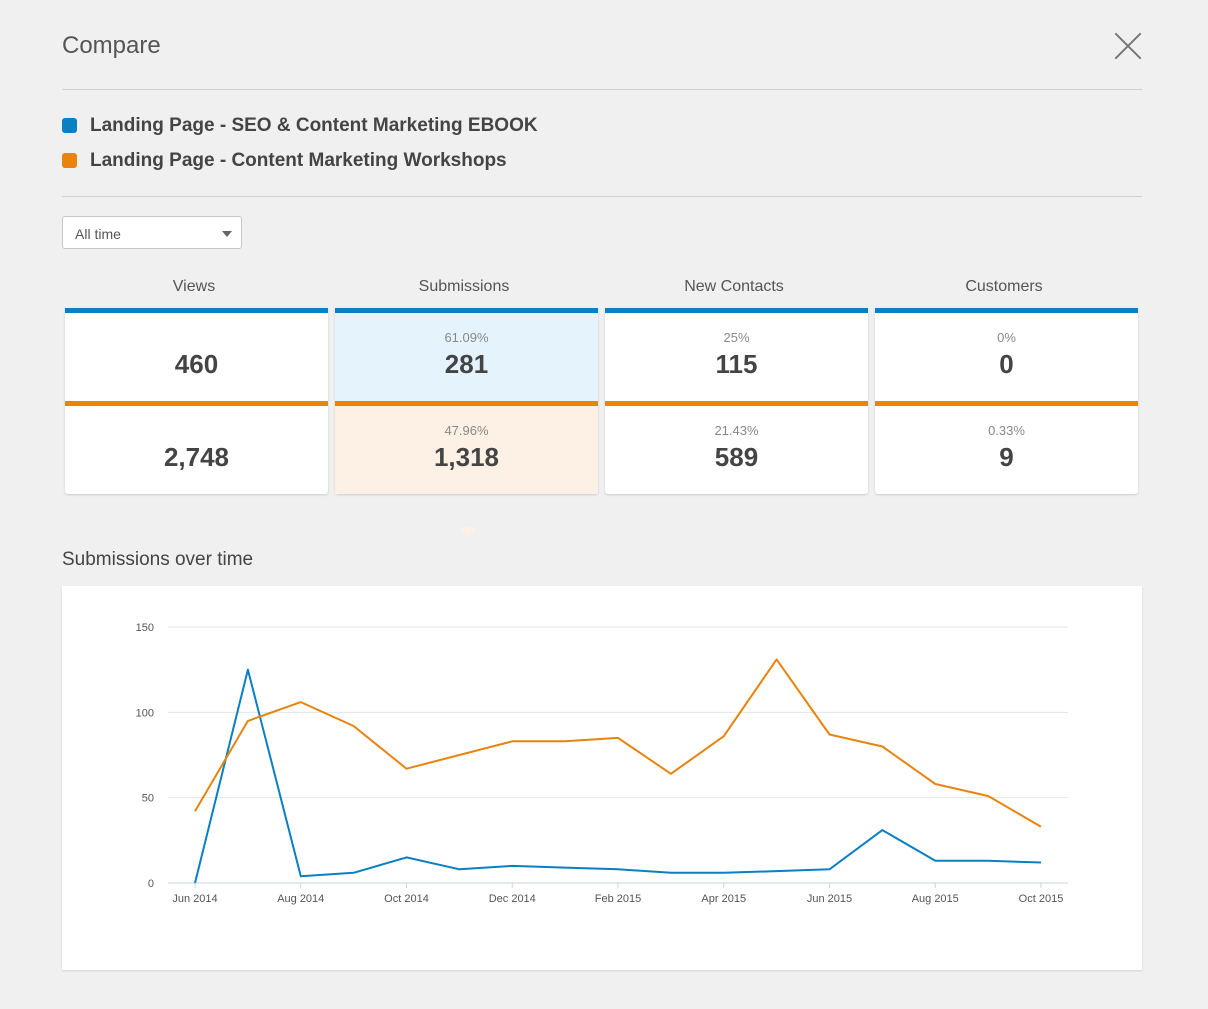 Image resolution: width=1208 pixels, height=1009 pixels. Describe the element at coordinates (1041, 899) in the screenshot. I see `x-tick-label: Oct 2015` at that location.